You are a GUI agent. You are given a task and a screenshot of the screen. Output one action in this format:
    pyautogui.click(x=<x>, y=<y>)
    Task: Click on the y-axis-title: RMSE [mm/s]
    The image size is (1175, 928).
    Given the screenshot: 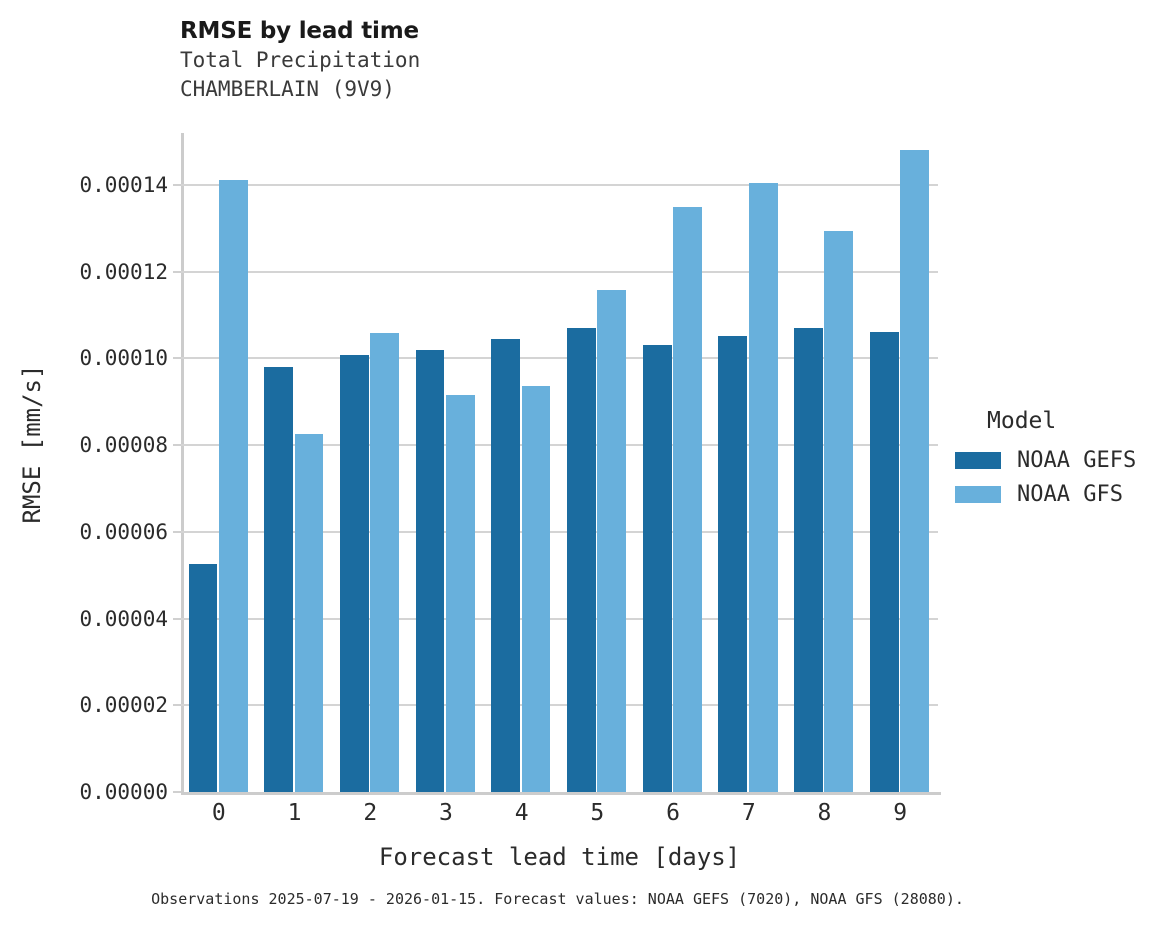 What is the action you would take?
    pyautogui.click(x=32, y=444)
    